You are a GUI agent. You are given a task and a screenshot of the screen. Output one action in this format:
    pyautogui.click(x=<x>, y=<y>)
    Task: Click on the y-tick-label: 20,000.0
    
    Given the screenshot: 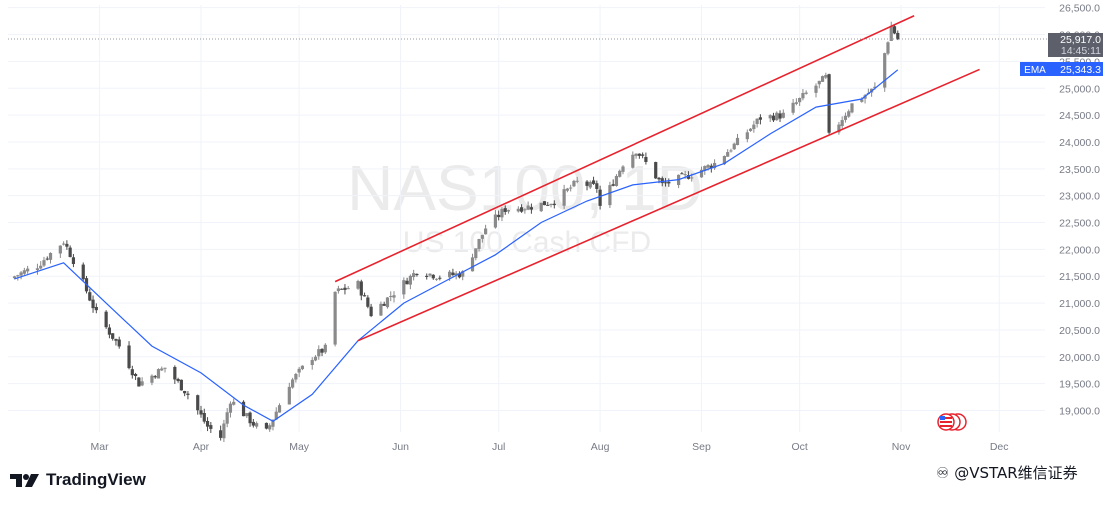 What is the action you would take?
    pyautogui.click(x=1079, y=358)
    